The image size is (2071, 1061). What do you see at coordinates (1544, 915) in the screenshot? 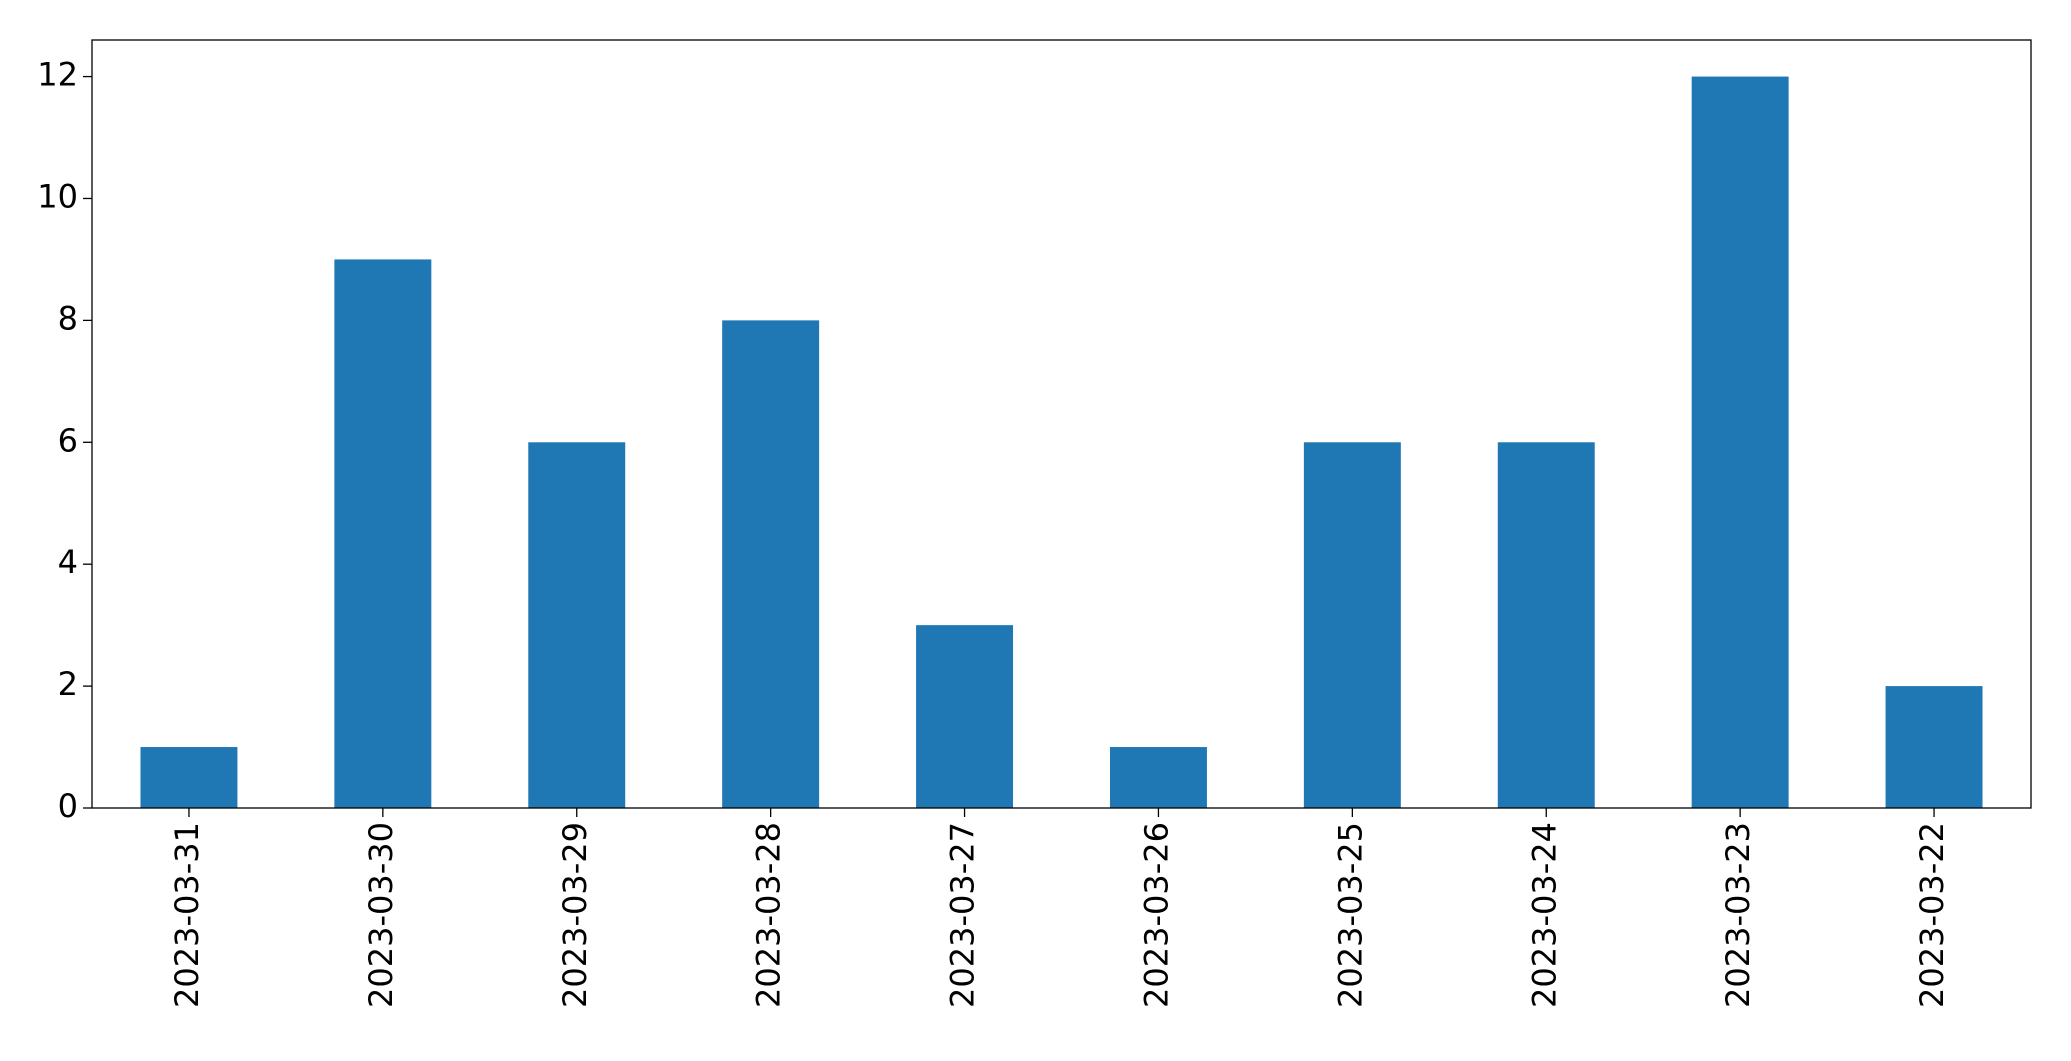
I see `x-tick-label: 2023-03-24` at bounding box center [1544, 915].